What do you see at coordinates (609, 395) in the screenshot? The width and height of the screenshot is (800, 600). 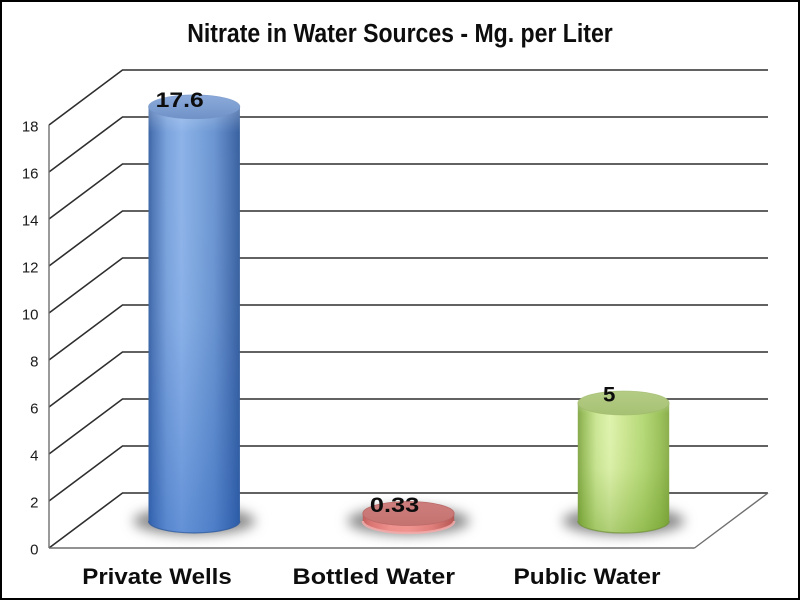 I see `svg-text: 5` at bounding box center [609, 395].